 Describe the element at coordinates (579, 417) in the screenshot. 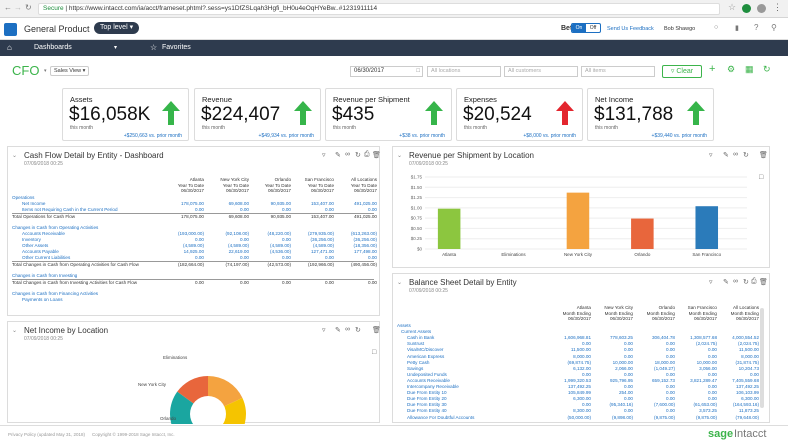

I see `cell-value: (50,000.00)` at that location.